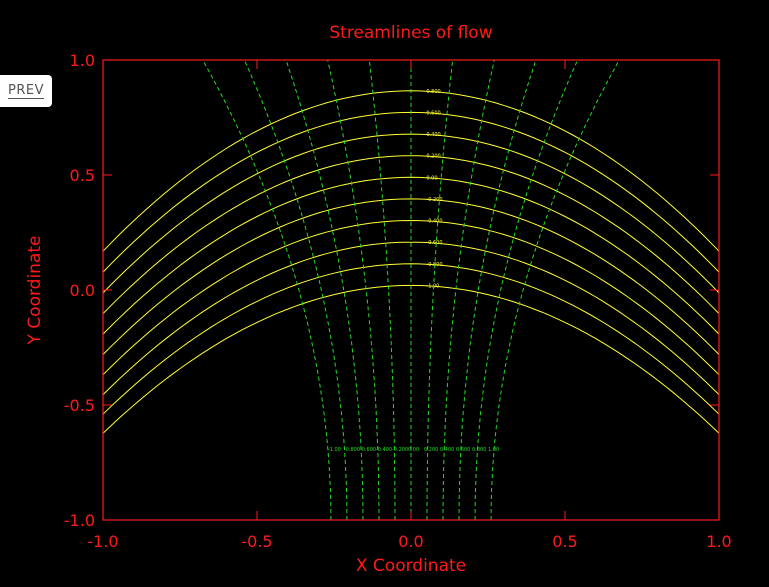 This screenshot has height=587, width=769. What do you see at coordinates (334, 450) in the screenshot?
I see `potential-level-label: -1.00` at bounding box center [334, 450].